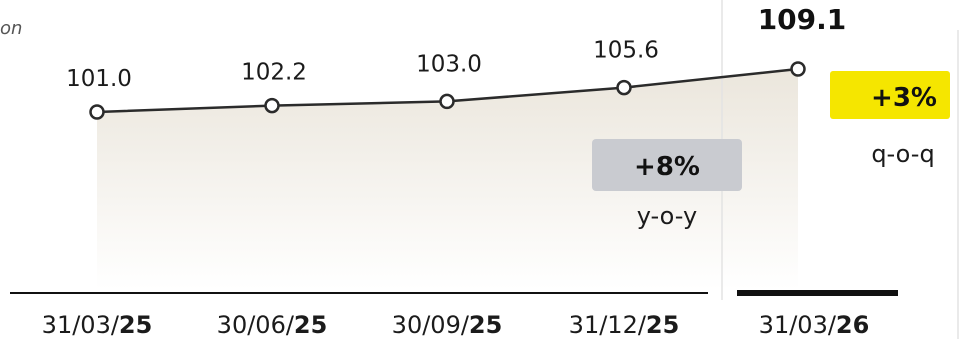 This screenshot has height=339, width=974. What do you see at coordinates (447, 325) in the screenshot?
I see `x-tick-label-3: 30/09/25` at bounding box center [447, 325].